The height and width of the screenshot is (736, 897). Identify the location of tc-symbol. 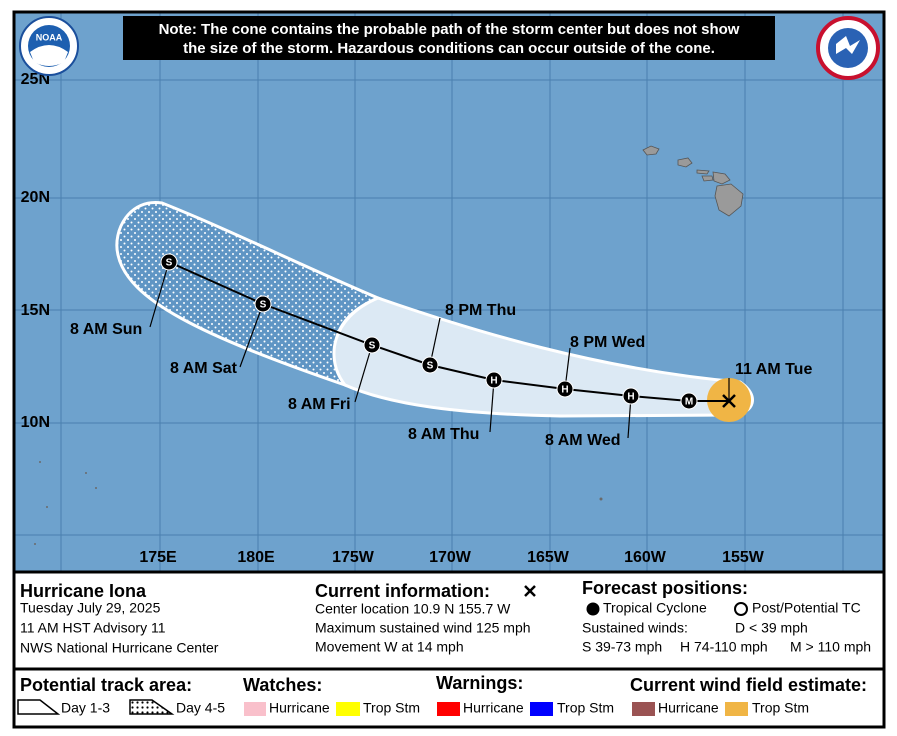
(593, 609).